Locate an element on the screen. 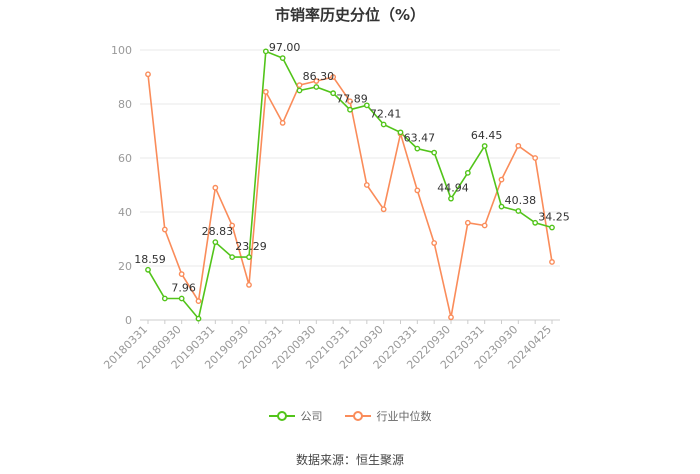 Image resolution: width=700 pixels, height=474 pixels. data-label: 40.38 is located at coordinates (521, 200).